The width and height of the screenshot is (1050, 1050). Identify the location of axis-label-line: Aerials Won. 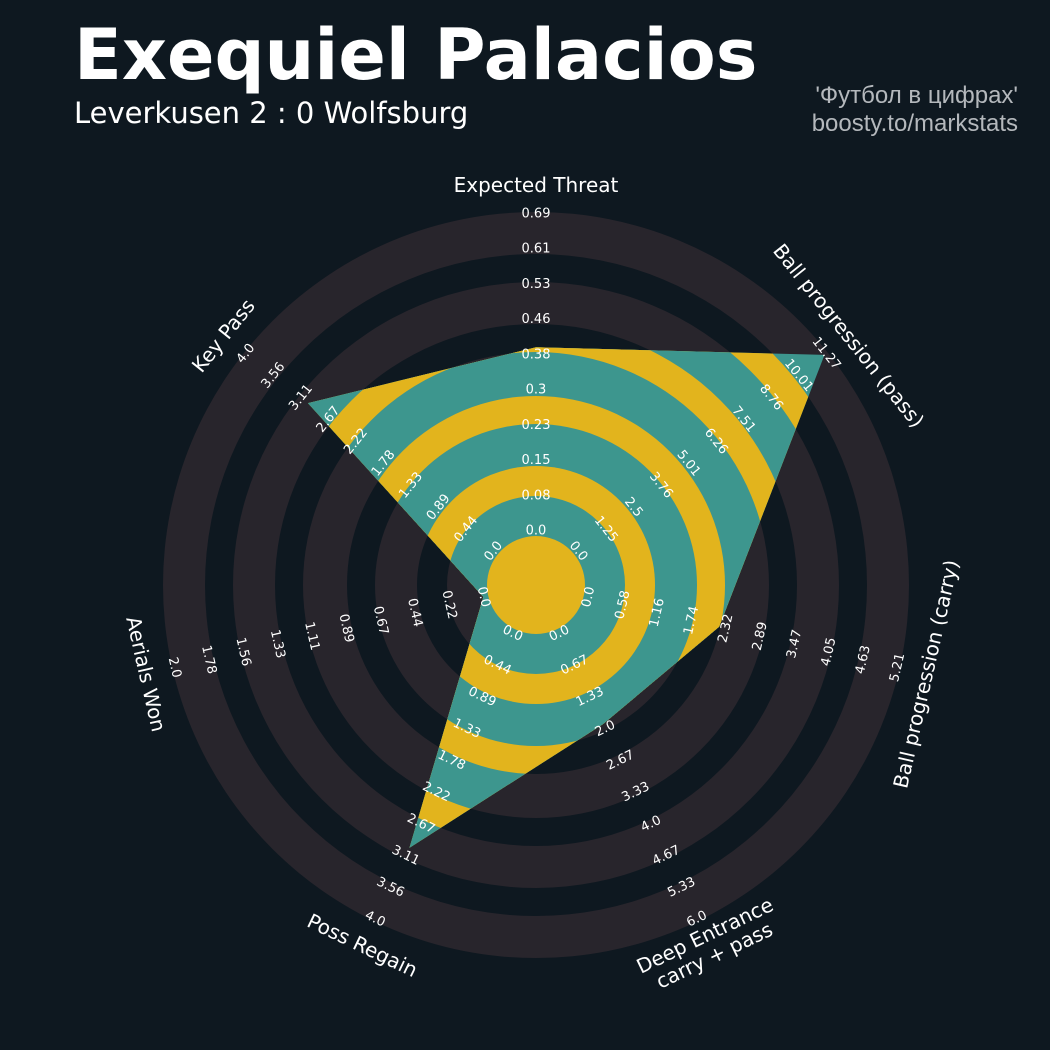
(146, 674).